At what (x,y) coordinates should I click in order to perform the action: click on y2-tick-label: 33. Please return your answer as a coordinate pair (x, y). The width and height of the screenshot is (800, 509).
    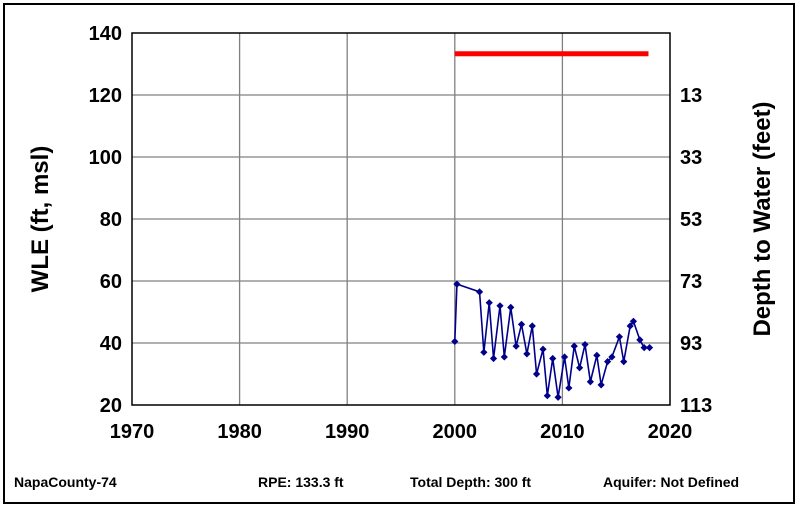
    Looking at the image, I should click on (691, 158).